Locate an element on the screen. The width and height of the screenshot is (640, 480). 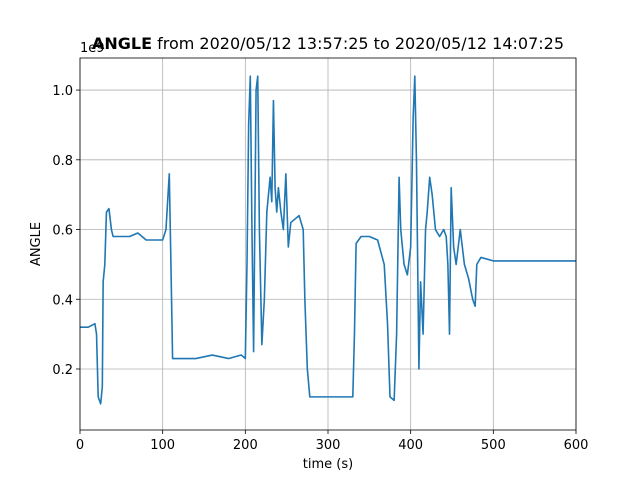
x-tick-label: 200 is located at coordinates (245, 445).